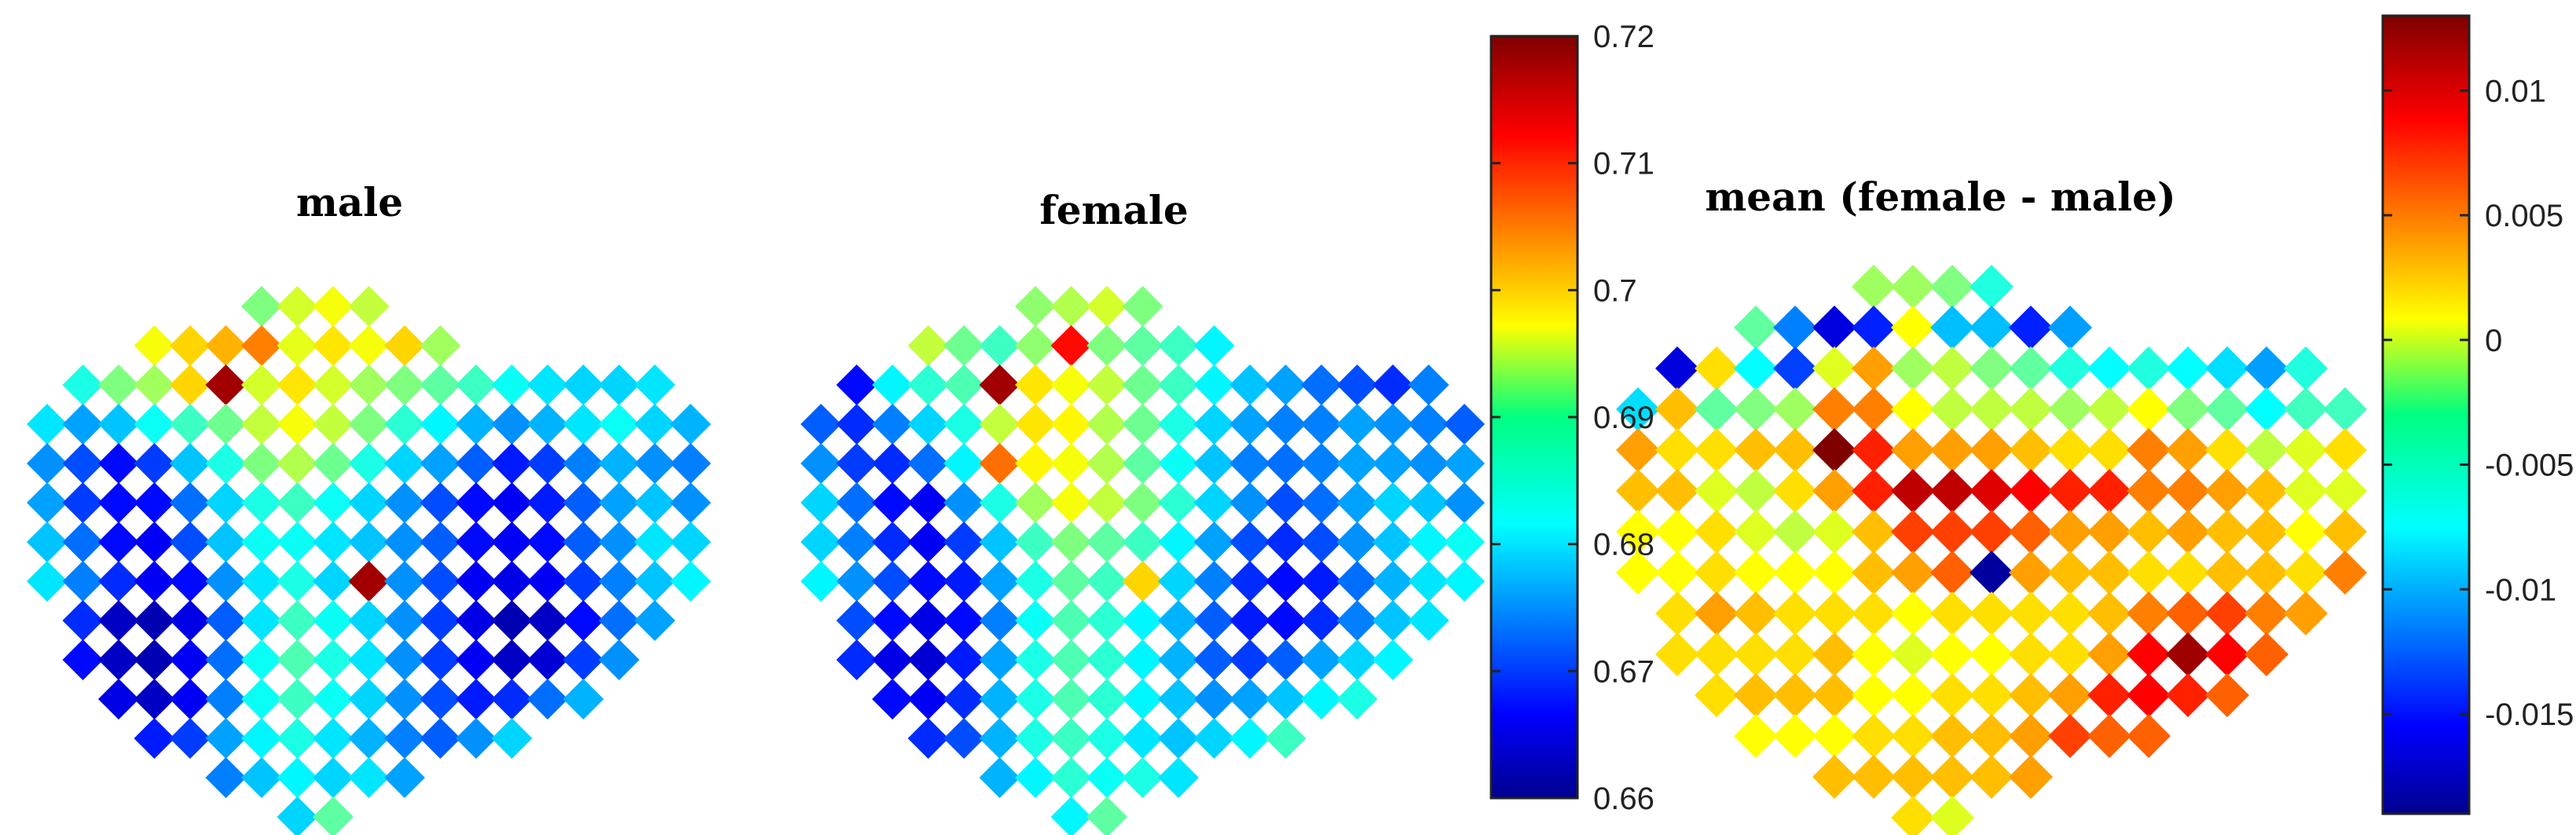 The image size is (2576, 835). I want to click on colorbar-sex-gradient, so click(1534, 417).